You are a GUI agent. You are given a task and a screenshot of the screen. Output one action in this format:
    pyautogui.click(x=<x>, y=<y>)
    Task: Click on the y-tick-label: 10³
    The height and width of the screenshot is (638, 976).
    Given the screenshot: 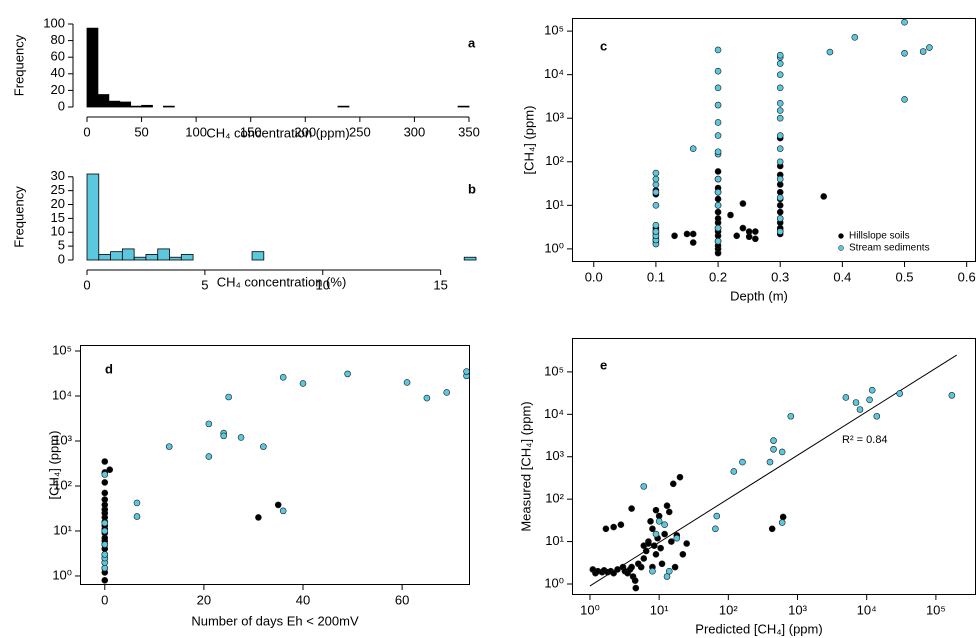 What is the action you would take?
    pyautogui.click(x=62, y=439)
    